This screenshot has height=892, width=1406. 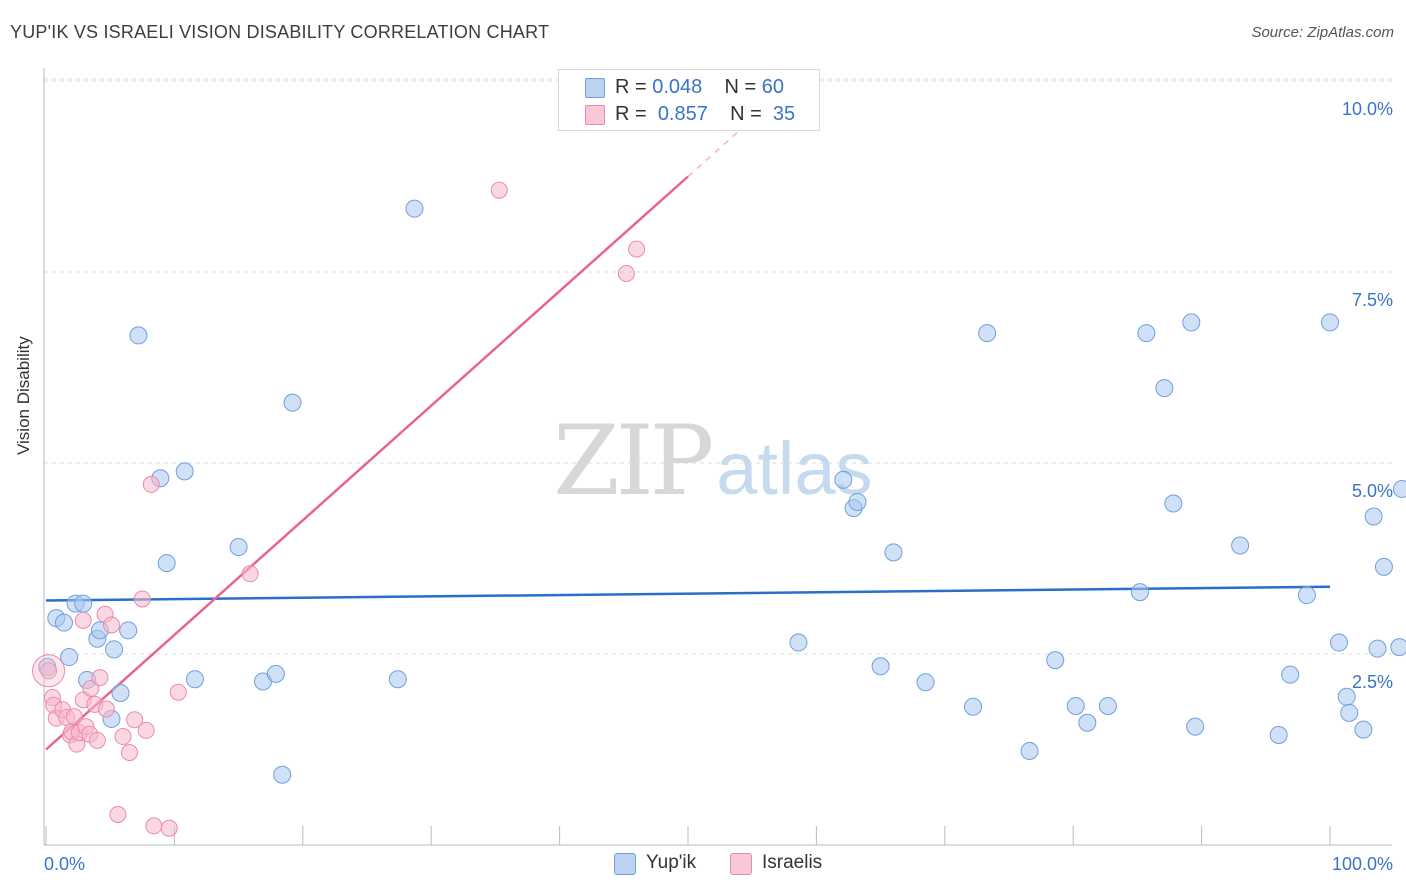 What do you see at coordinates (677, 87) in the screenshot?
I see `r-value-yupik: 0.048` at bounding box center [677, 87].